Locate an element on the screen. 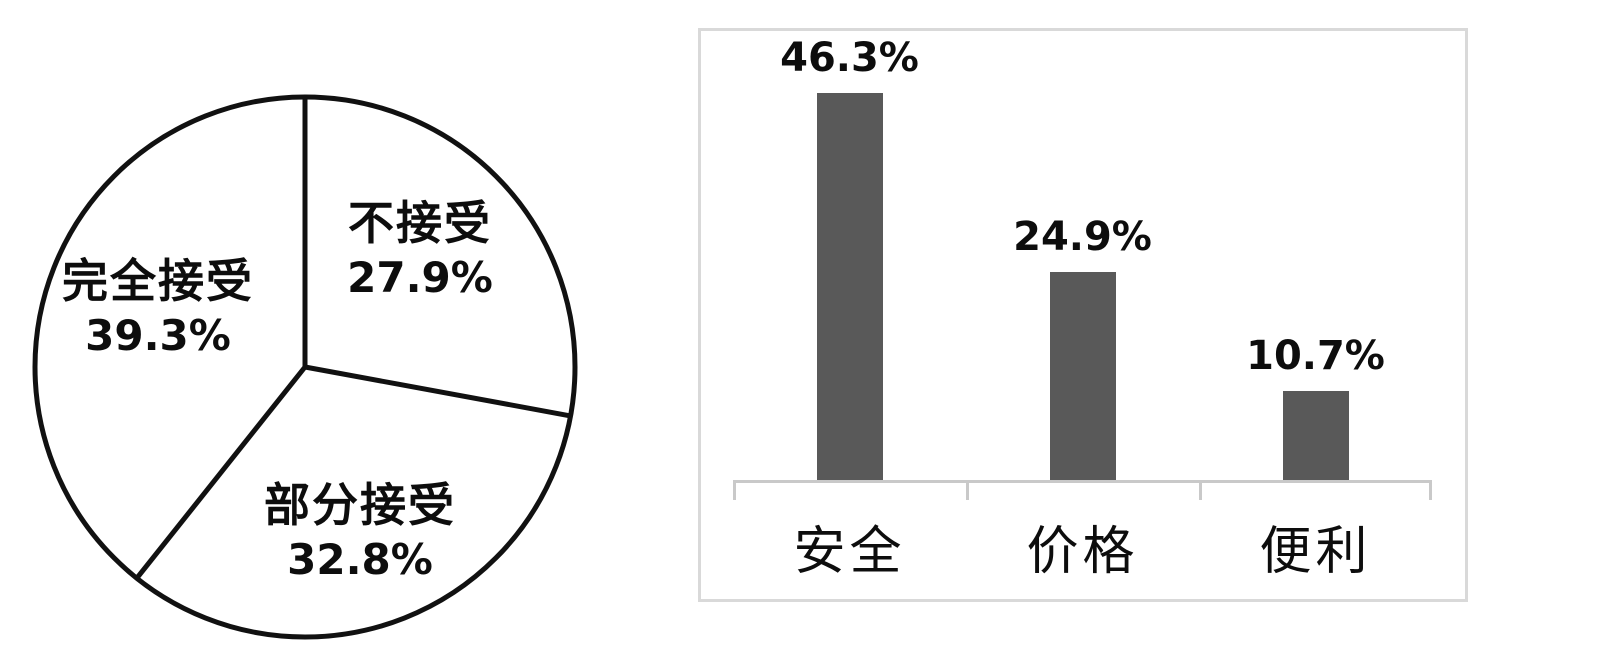 The height and width of the screenshot is (672, 1600). category-label-convenience: 便利 is located at coordinates (1315, 552).